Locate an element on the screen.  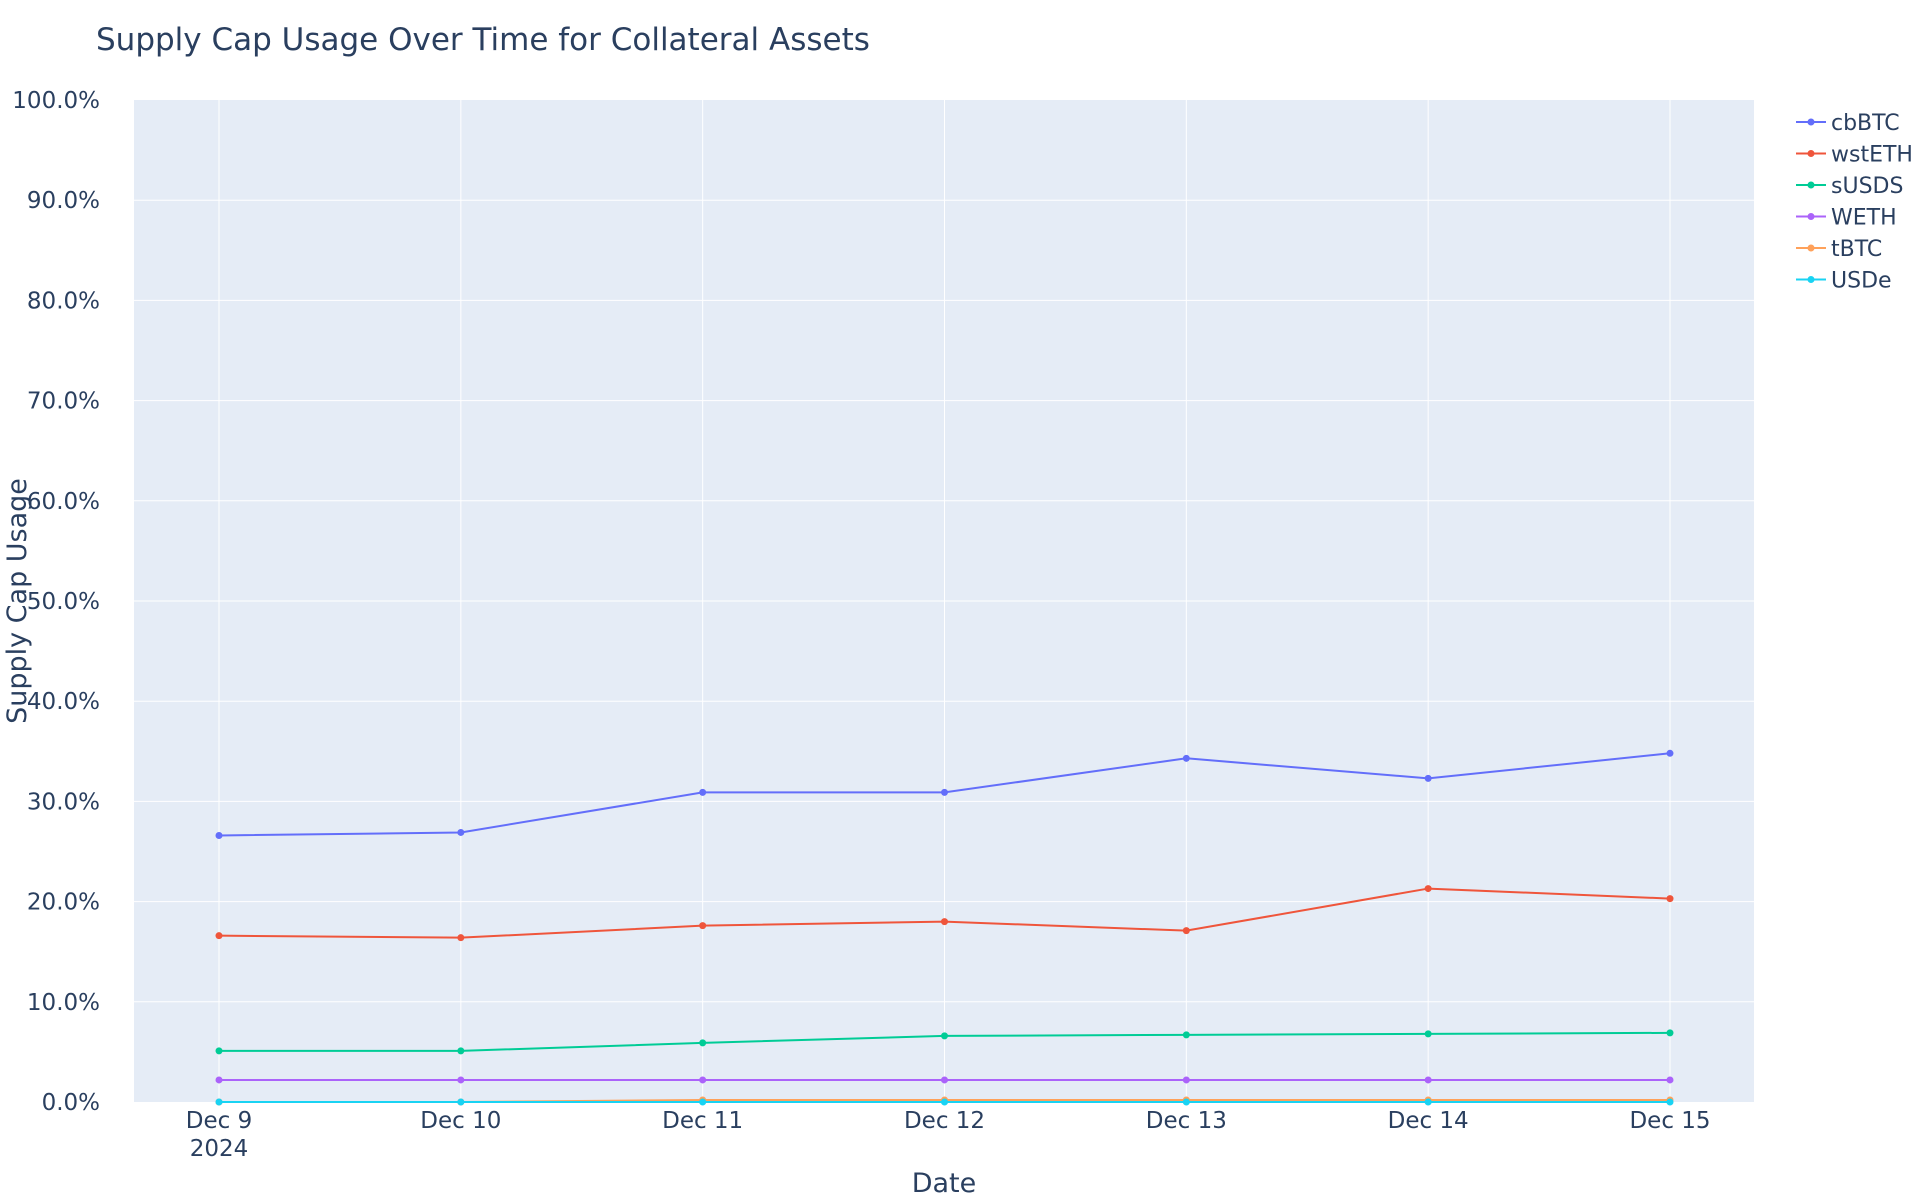
x-tick-label: Dec 13 is located at coordinates (1186, 1121).